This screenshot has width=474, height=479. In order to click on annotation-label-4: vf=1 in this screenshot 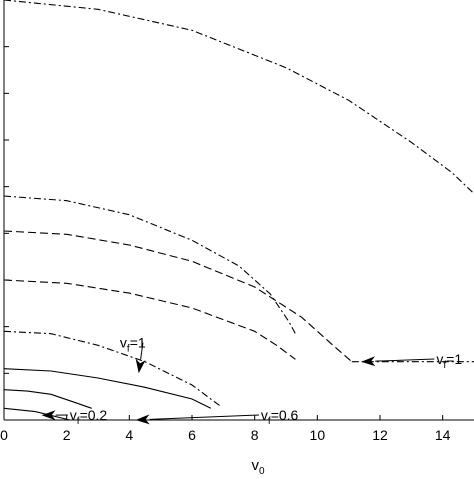, I will do `click(449, 361)`.